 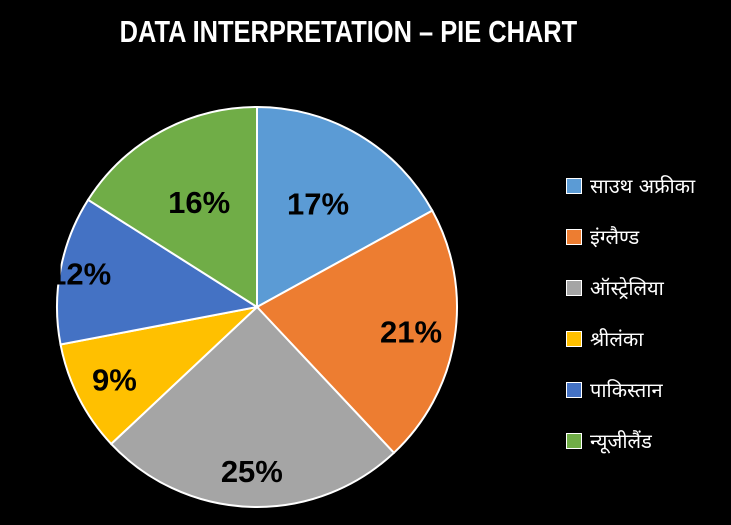 I want to click on legend-item-0: साउथ अफ्रीका, so click(x=630, y=185).